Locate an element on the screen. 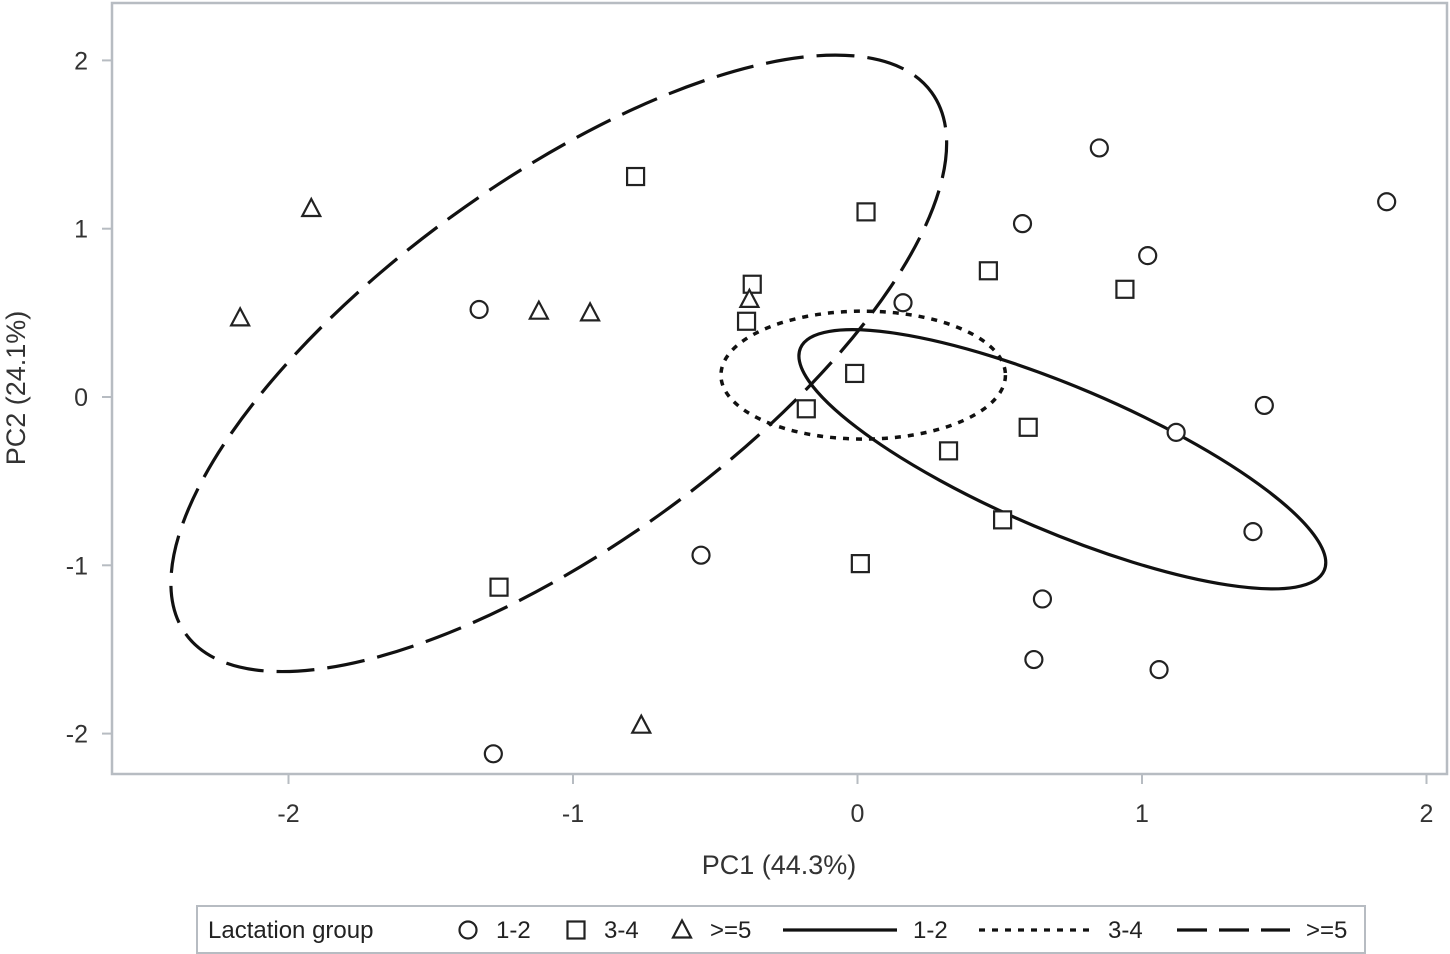  legend-symbol-circle is located at coordinates (468, 930).